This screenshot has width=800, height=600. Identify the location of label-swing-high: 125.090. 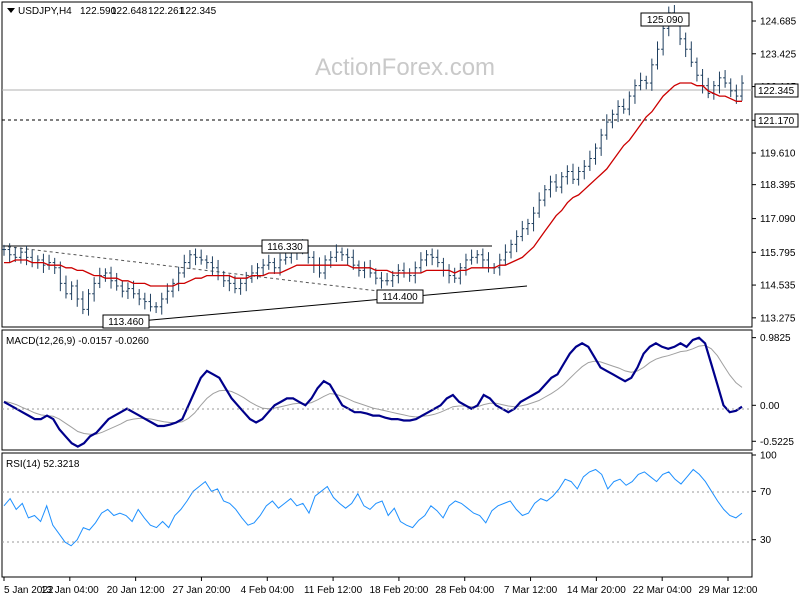
(665, 19).